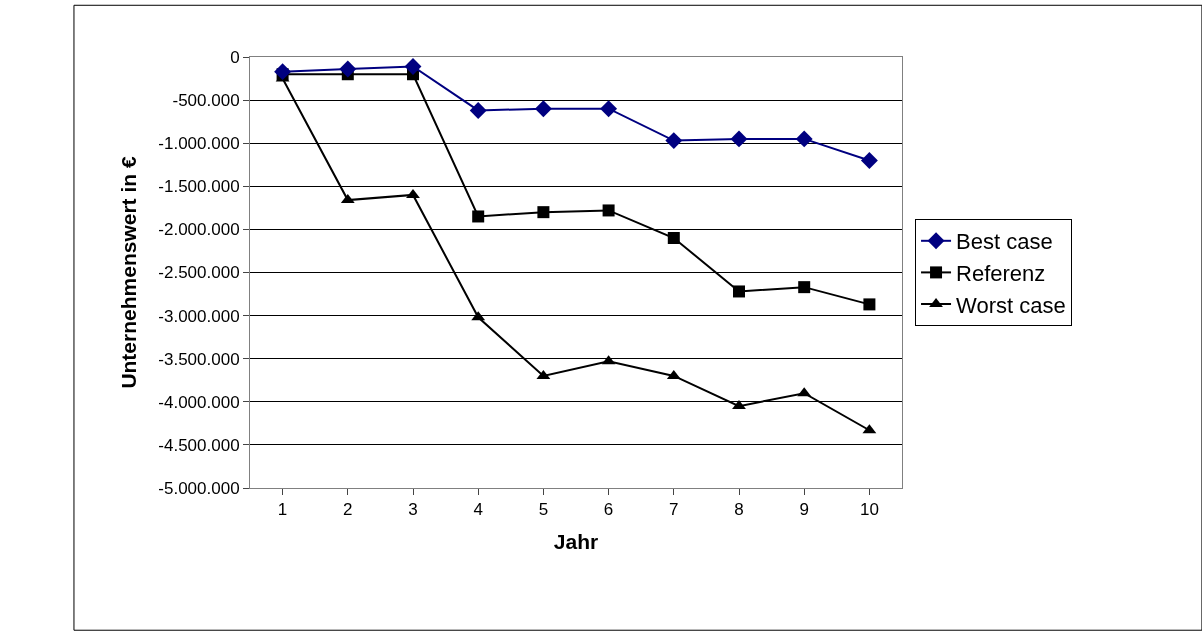 The width and height of the screenshot is (1202, 631). Describe the element at coordinates (199, 359) in the screenshot. I see `y-tick-label: -3.500.000` at that location.